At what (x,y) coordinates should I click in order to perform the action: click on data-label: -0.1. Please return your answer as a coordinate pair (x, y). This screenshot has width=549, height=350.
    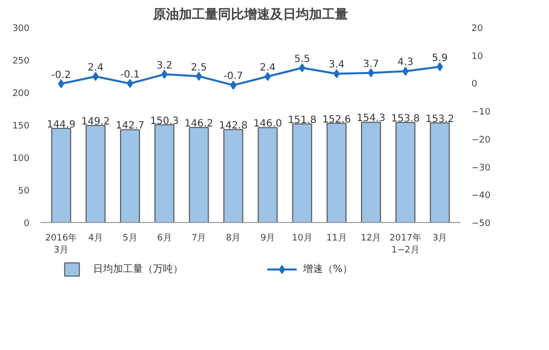
    Looking at the image, I should click on (130, 74).